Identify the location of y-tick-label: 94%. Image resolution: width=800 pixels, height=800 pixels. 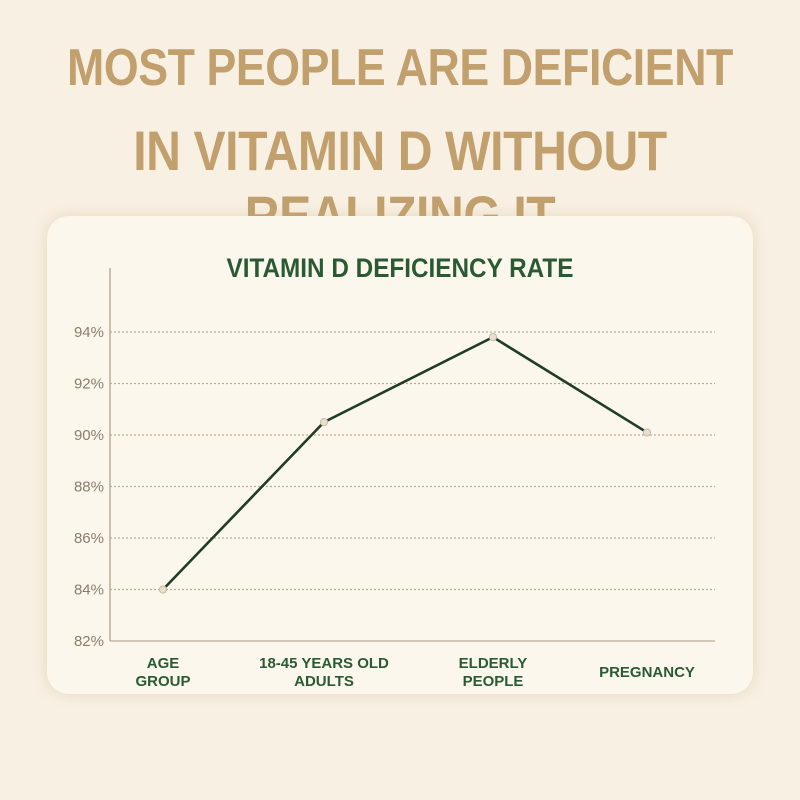
(89, 332).